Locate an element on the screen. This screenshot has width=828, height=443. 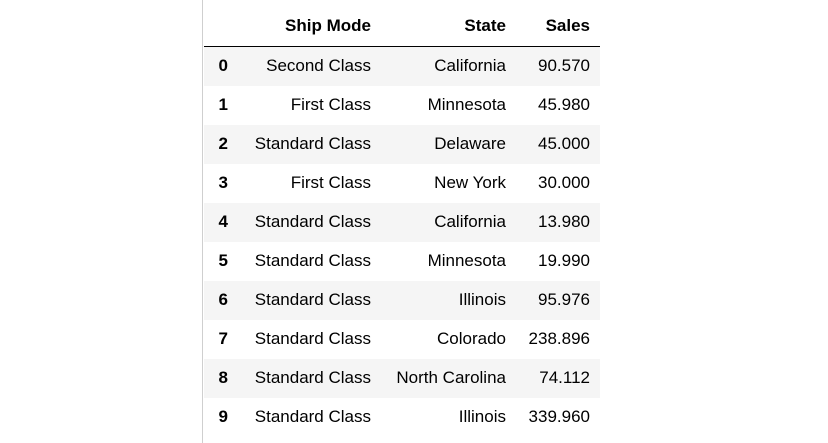
row-index: 5 is located at coordinates (223, 260).